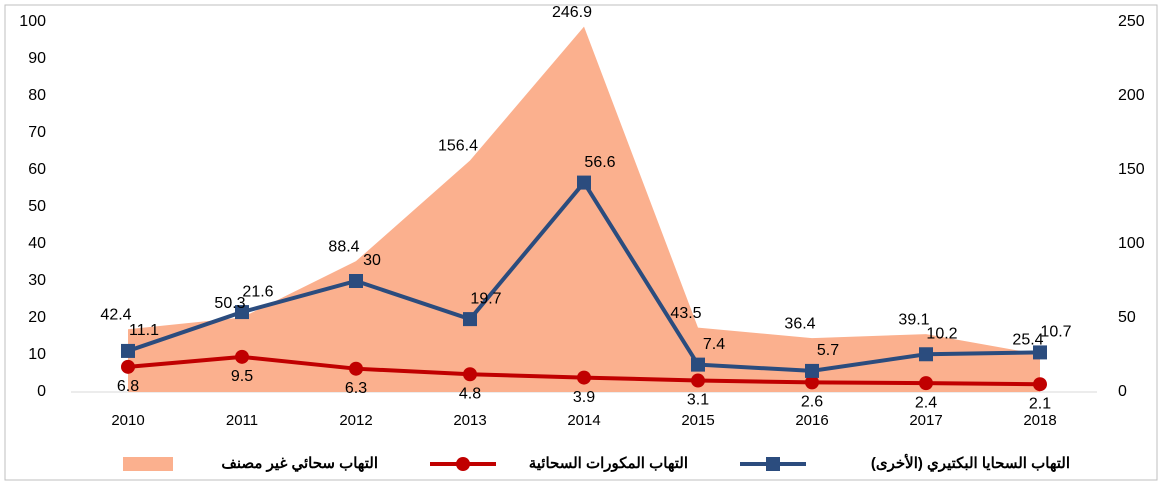 The image size is (1163, 485). What do you see at coordinates (229, 303) in the screenshot?
I see `data-label: 50.3` at bounding box center [229, 303].